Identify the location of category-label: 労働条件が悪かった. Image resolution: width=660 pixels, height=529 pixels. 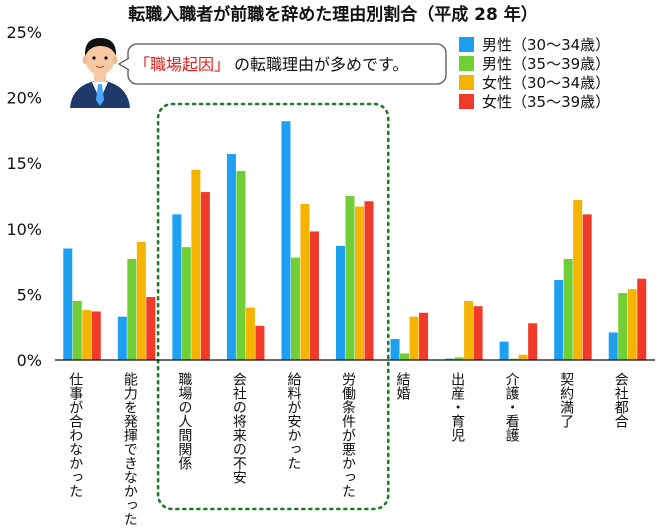
(348, 435).